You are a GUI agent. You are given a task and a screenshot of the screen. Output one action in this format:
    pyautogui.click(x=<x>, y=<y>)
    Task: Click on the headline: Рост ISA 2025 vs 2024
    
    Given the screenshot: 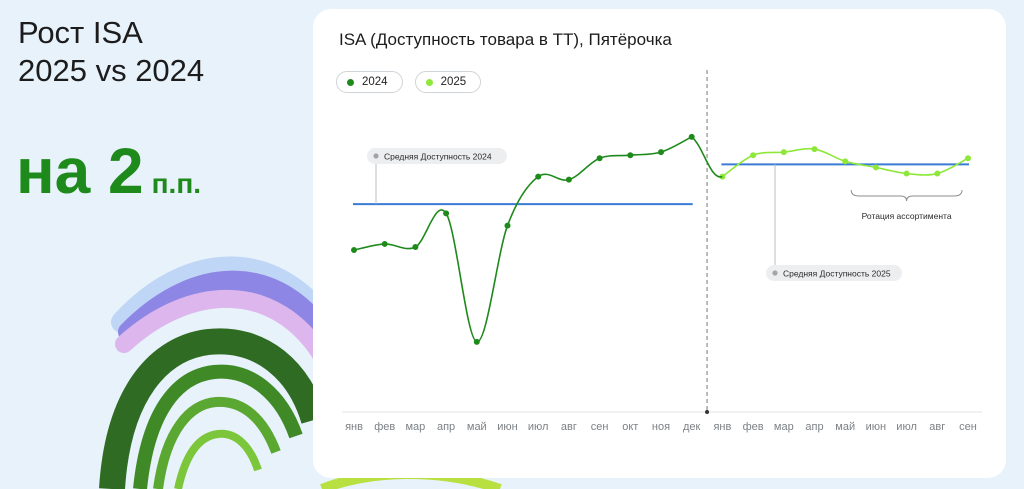 What is the action you would take?
    pyautogui.click(x=111, y=52)
    